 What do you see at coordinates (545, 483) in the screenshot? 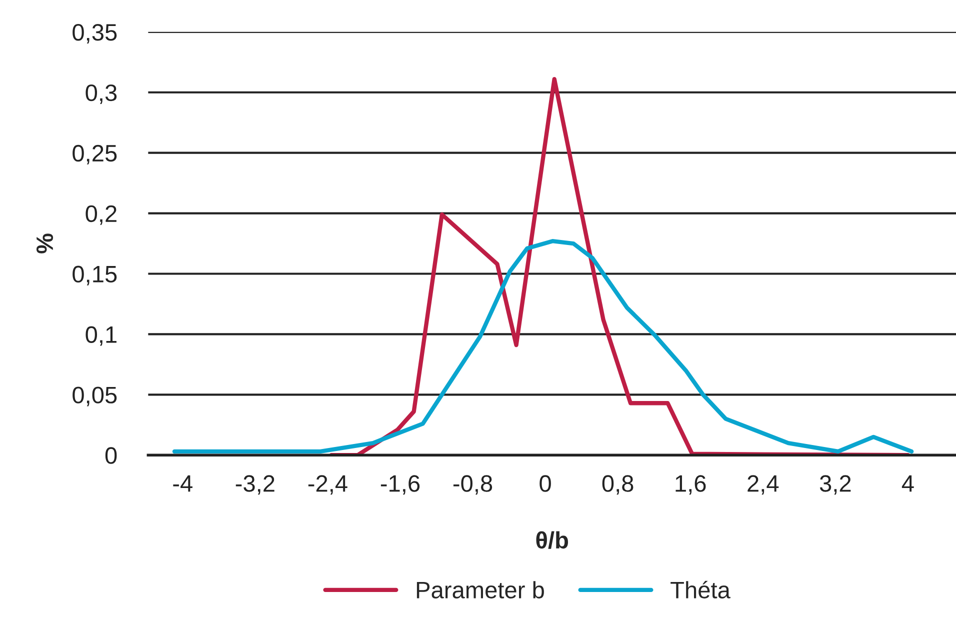
I see `x-tick-label: 0` at bounding box center [545, 483].